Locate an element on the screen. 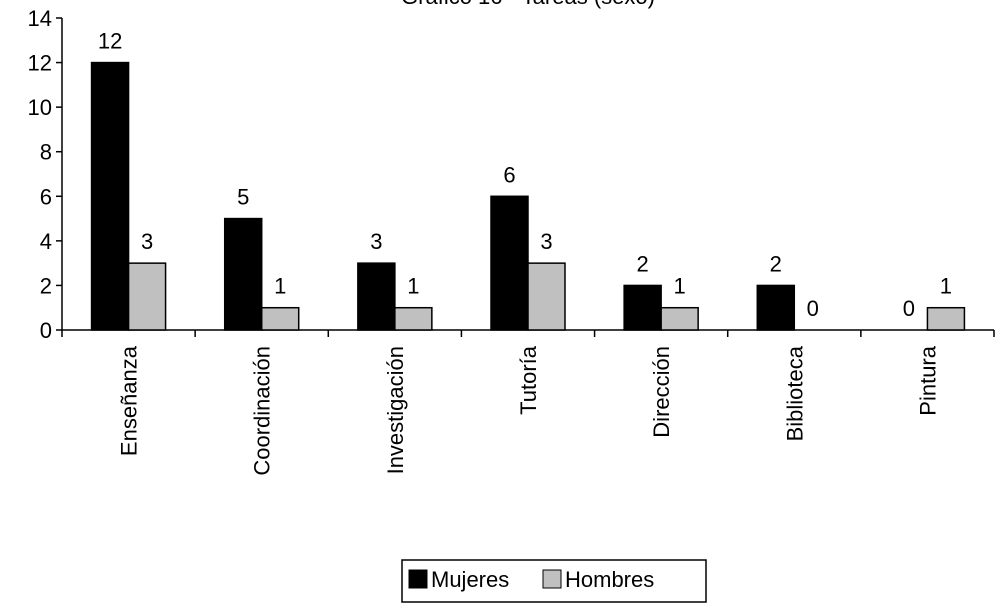  data-label-mujeres-6: 0 is located at coordinates (909, 308).